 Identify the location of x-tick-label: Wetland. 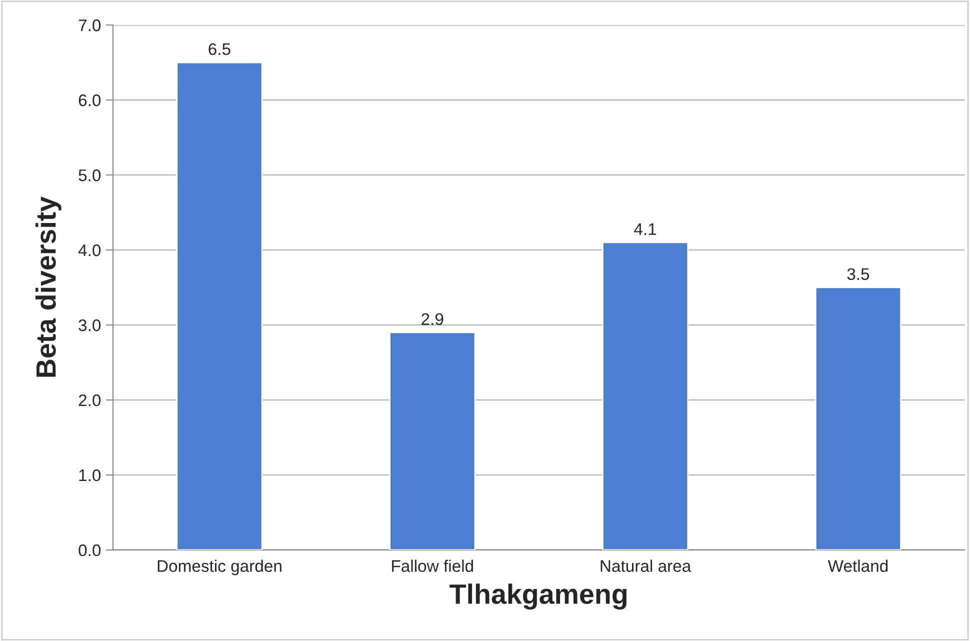
(858, 566).